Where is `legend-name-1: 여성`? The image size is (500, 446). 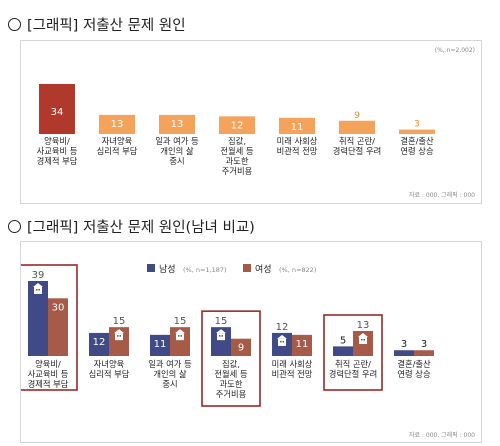 legend-name-1: 여성 is located at coordinates (263, 269).